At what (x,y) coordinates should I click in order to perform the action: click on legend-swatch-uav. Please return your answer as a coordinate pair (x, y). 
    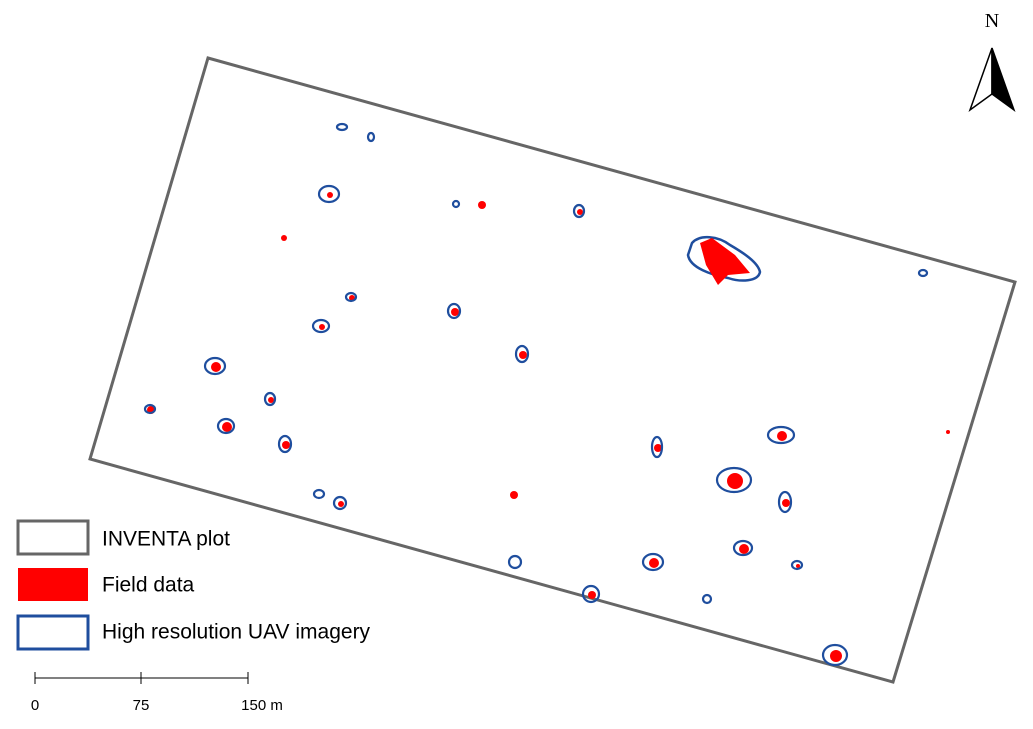
    Looking at the image, I should click on (53, 632).